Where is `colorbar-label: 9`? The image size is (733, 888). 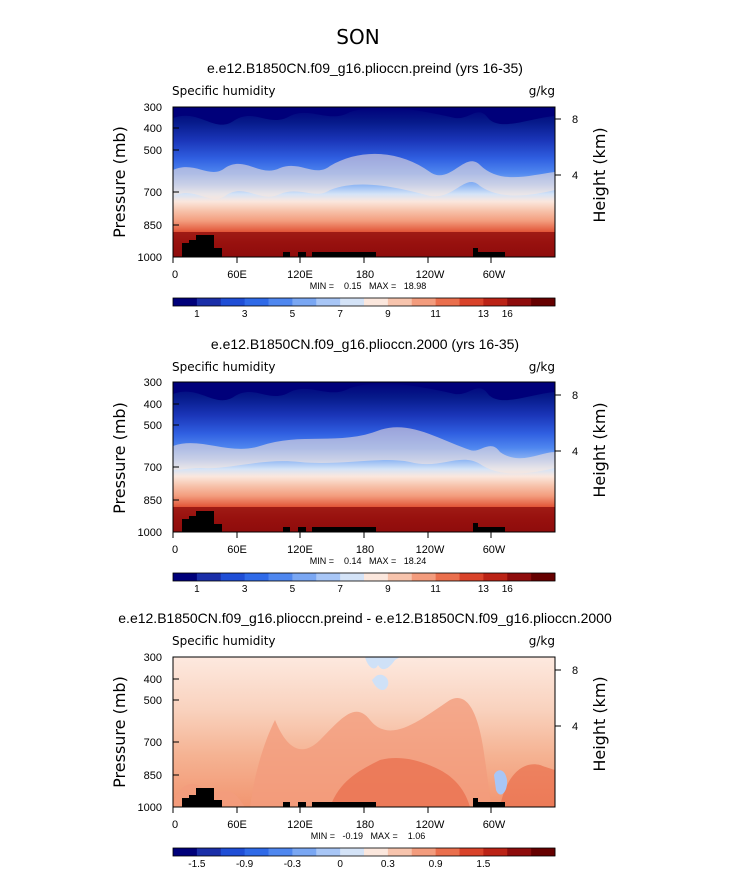
colorbar-label: 9 is located at coordinates (388, 314).